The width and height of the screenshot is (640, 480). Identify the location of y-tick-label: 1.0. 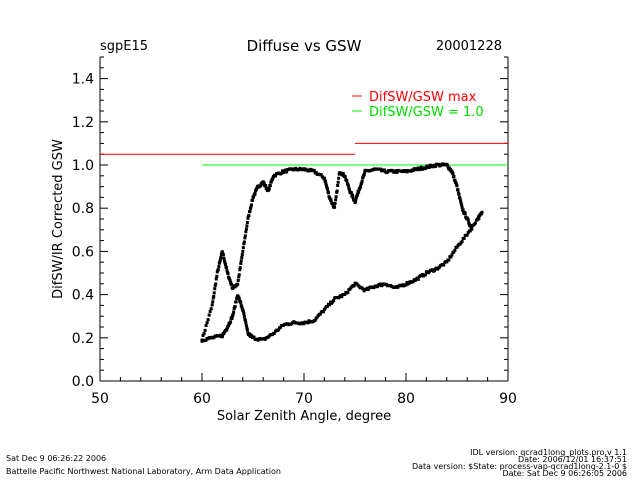
(83, 166).